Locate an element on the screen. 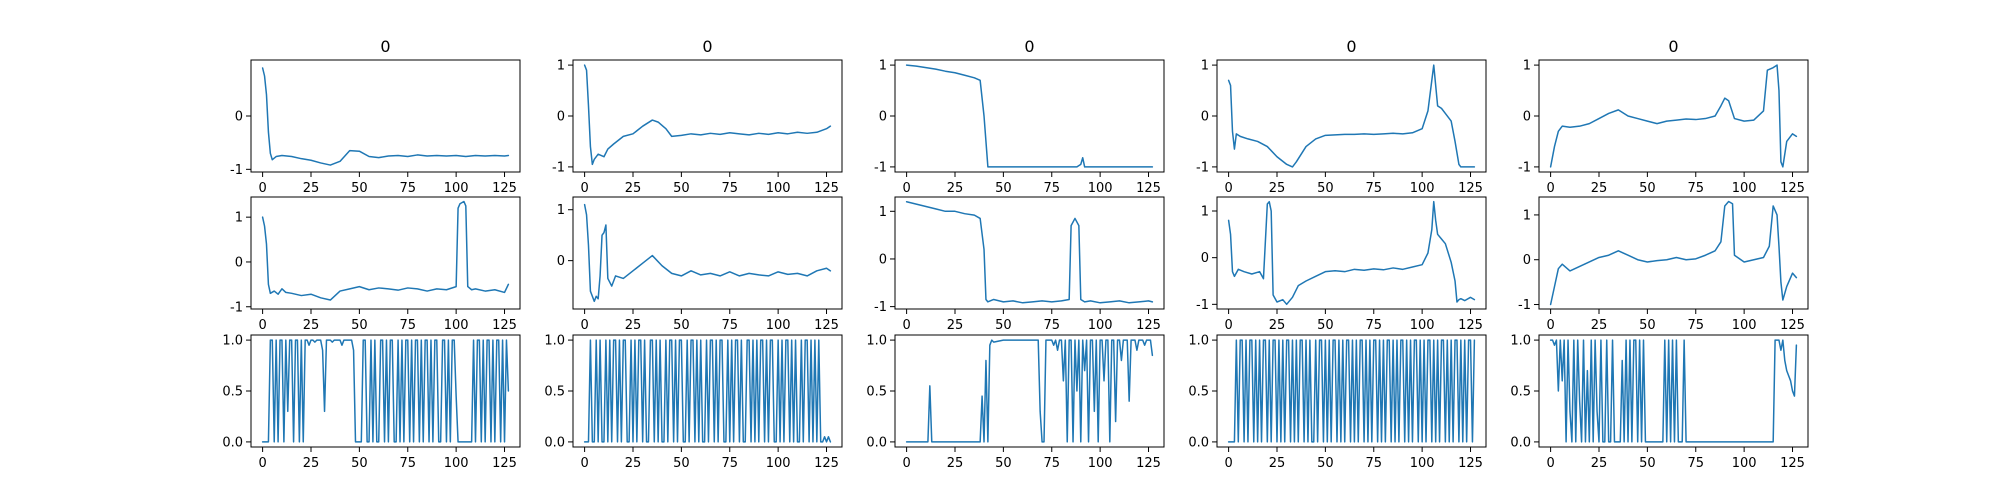 This screenshot has height=500, width=2000. subplot-r1-c2: 0 25 50 75 100 125 -1 0 1 is located at coordinates (1019, 264).